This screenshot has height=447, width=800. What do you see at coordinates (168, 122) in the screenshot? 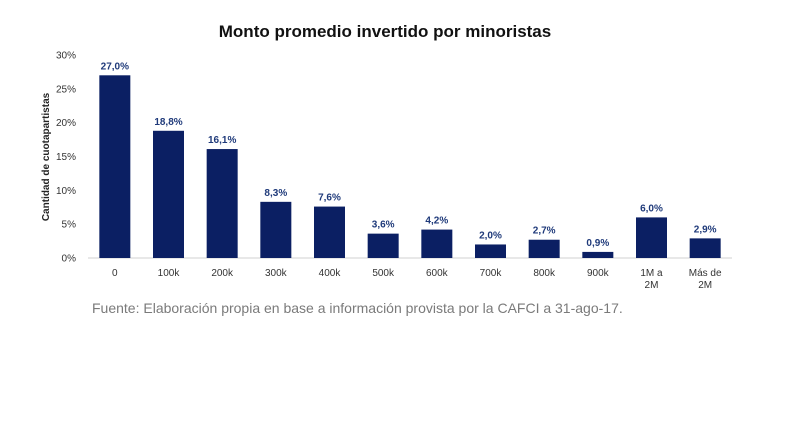
I see `bar-value-label: 18,8%` at bounding box center [168, 122].